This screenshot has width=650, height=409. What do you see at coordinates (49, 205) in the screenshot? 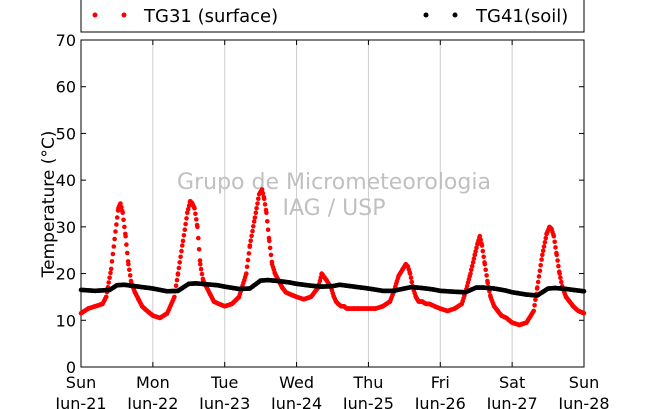
I see `y-axis-label: Temperature (°C)` at bounding box center [49, 205].